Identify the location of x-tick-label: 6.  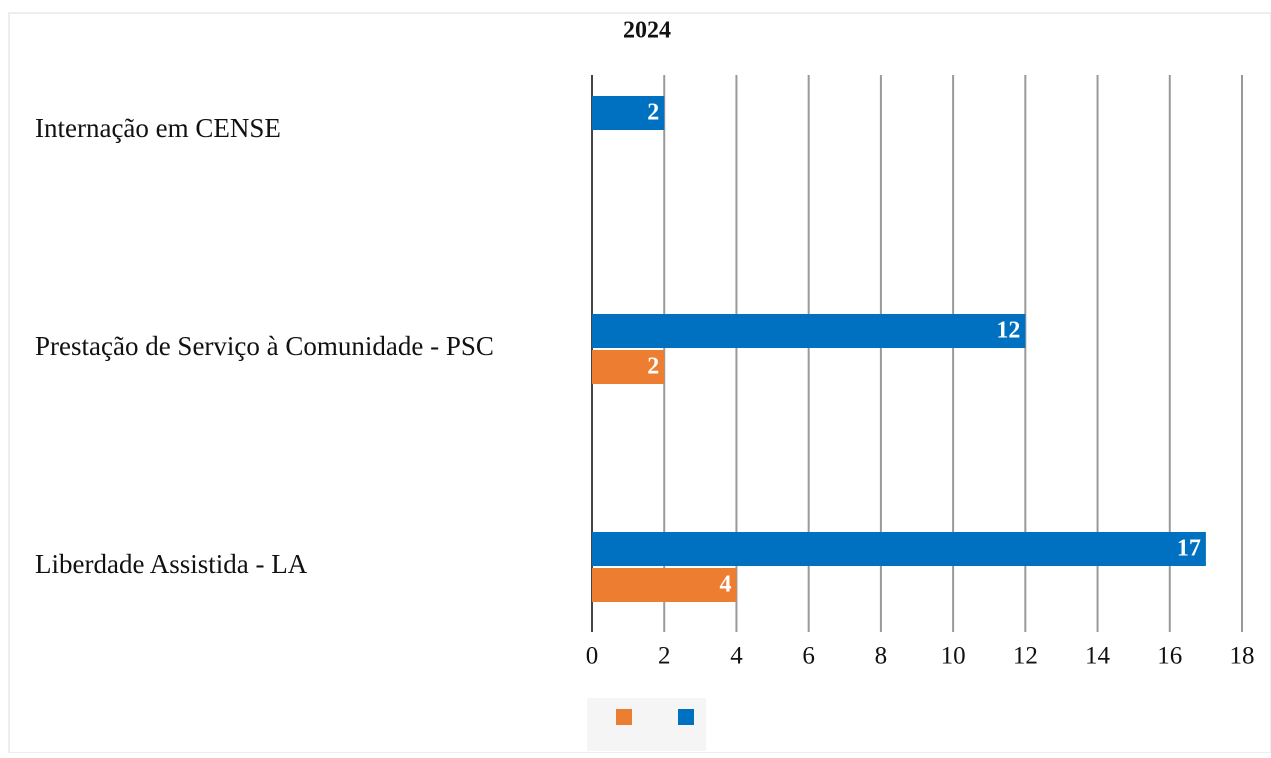
(808, 656).